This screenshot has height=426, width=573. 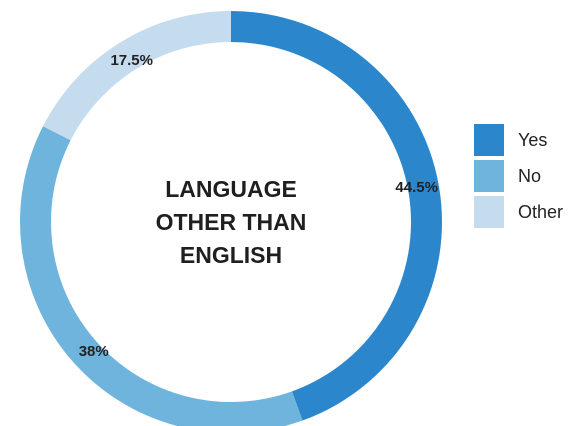 I want to click on legend-item-other: Other, so click(x=518, y=212).